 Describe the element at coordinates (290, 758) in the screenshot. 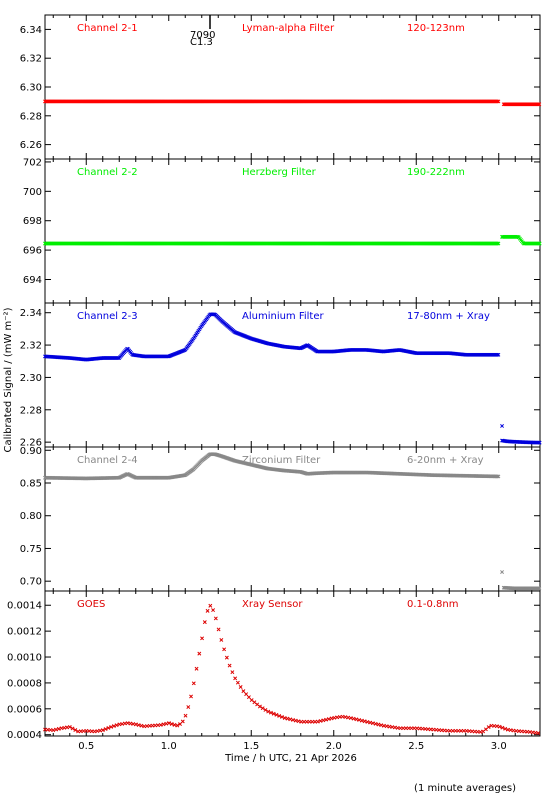

I see `x-axis-title: Time / h UTC, 21 Apr 2026` at that location.